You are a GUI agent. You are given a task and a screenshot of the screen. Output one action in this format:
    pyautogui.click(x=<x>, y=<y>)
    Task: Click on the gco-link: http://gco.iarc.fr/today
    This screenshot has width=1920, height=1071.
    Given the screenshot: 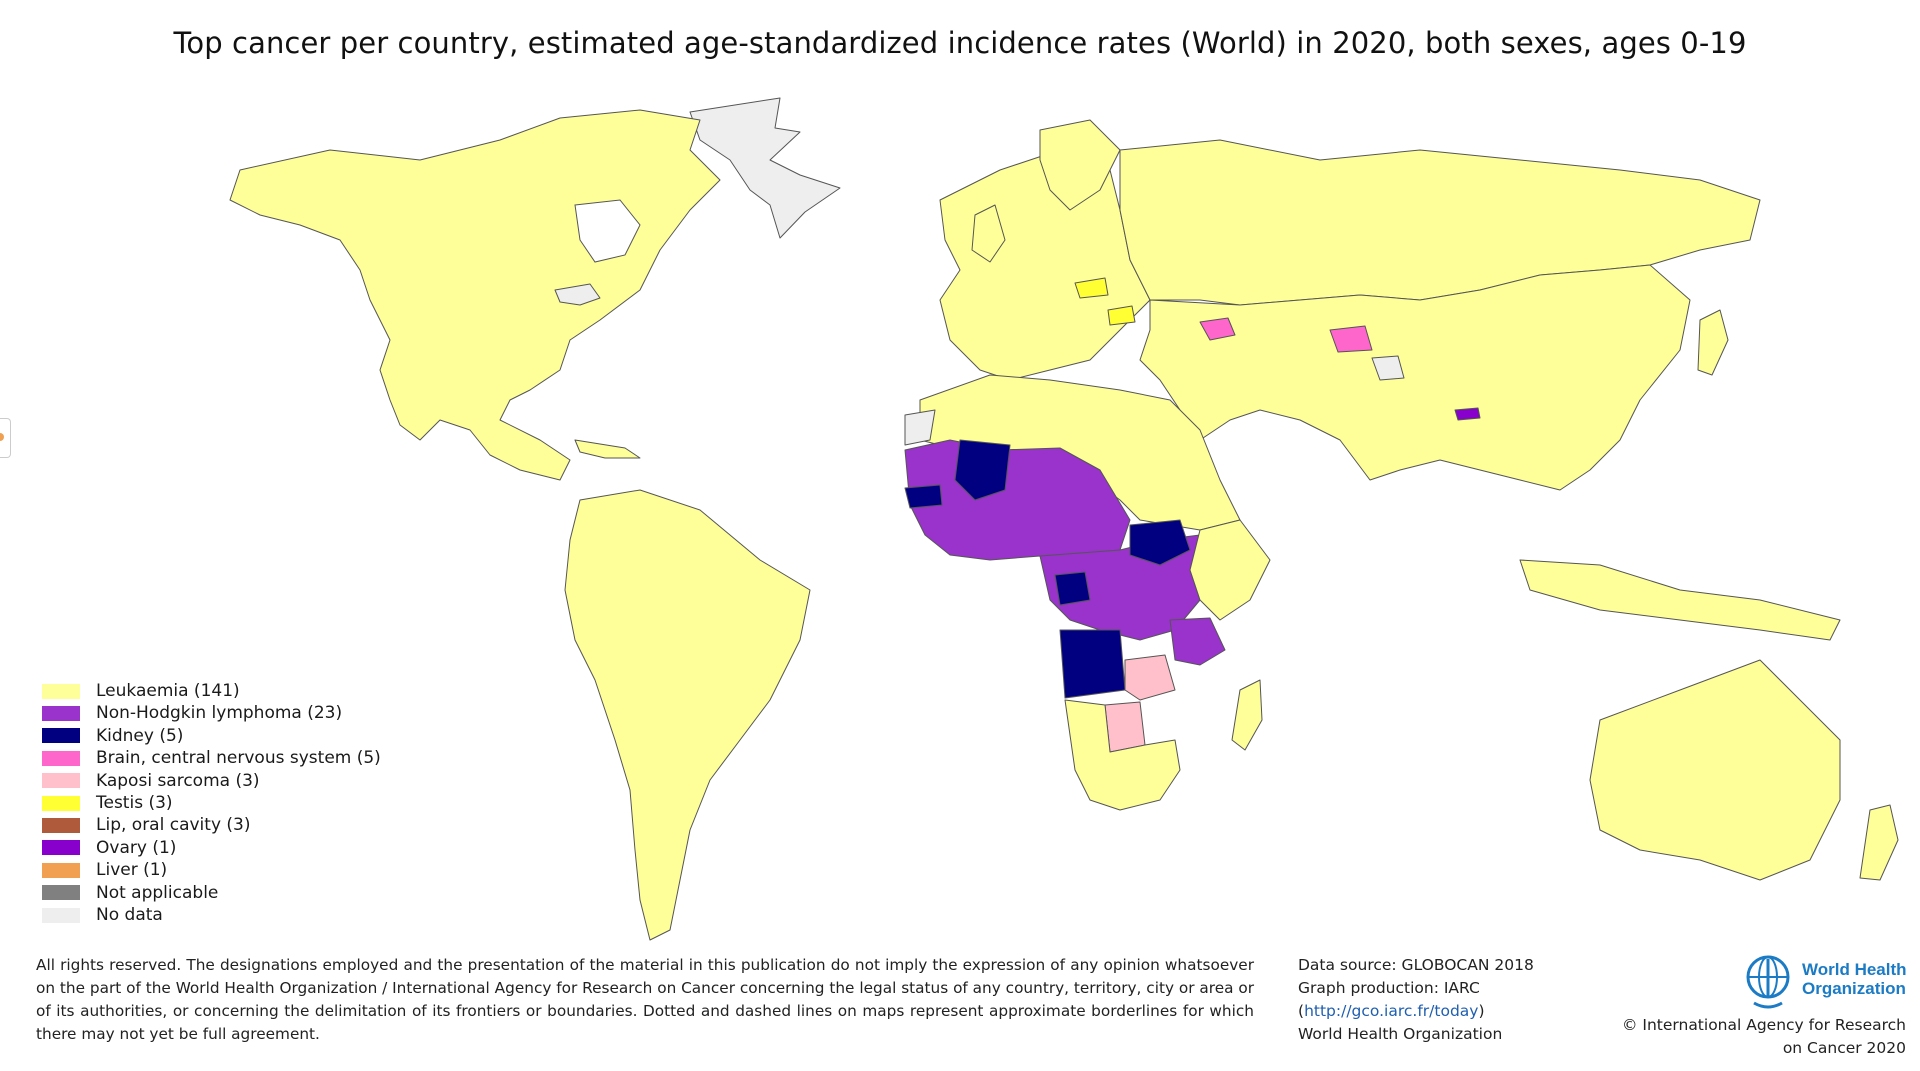 What is the action you would take?
    pyautogui.click(x=1391, y=1011)
    